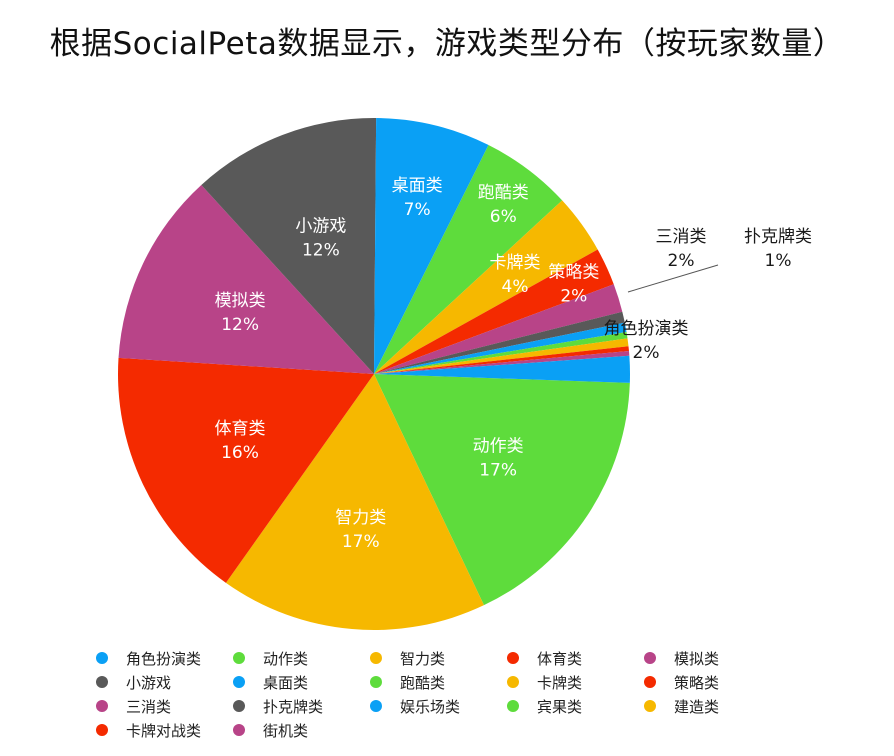  What do you see at coordinates (361, 542) in the screenshot?
I see `slice-pct-1: 17%` at bounding box center [361, 542].